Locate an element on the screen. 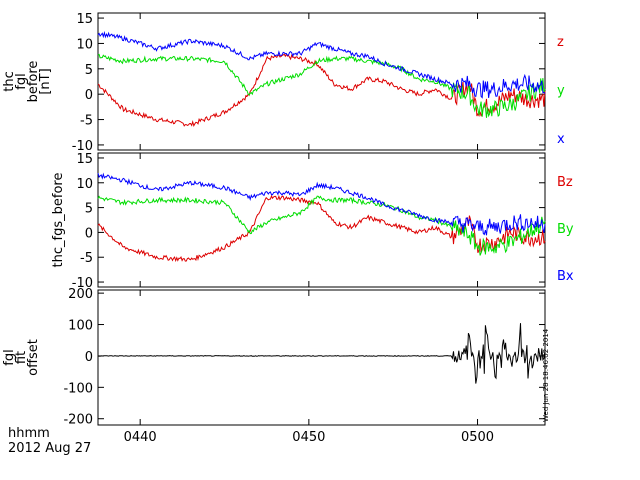 Image resolution: width=640 pixels, height=480 pixels. series-line-z is located at coordinates (321, 90).